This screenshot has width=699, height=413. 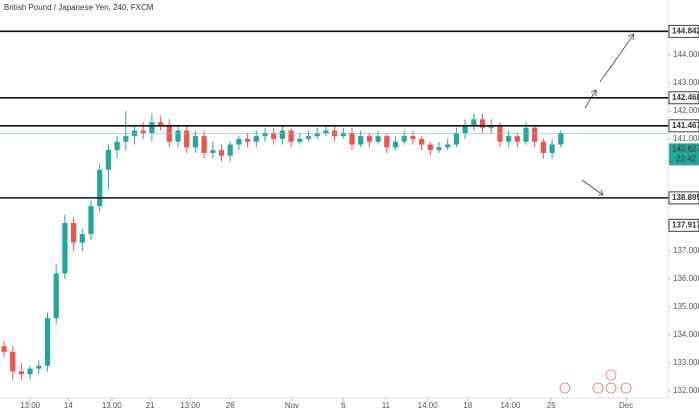 What do you see at coordinates (68, 405) in the screenshot?
I see `x-tick-label: 14` at bounding box center [68, 405].